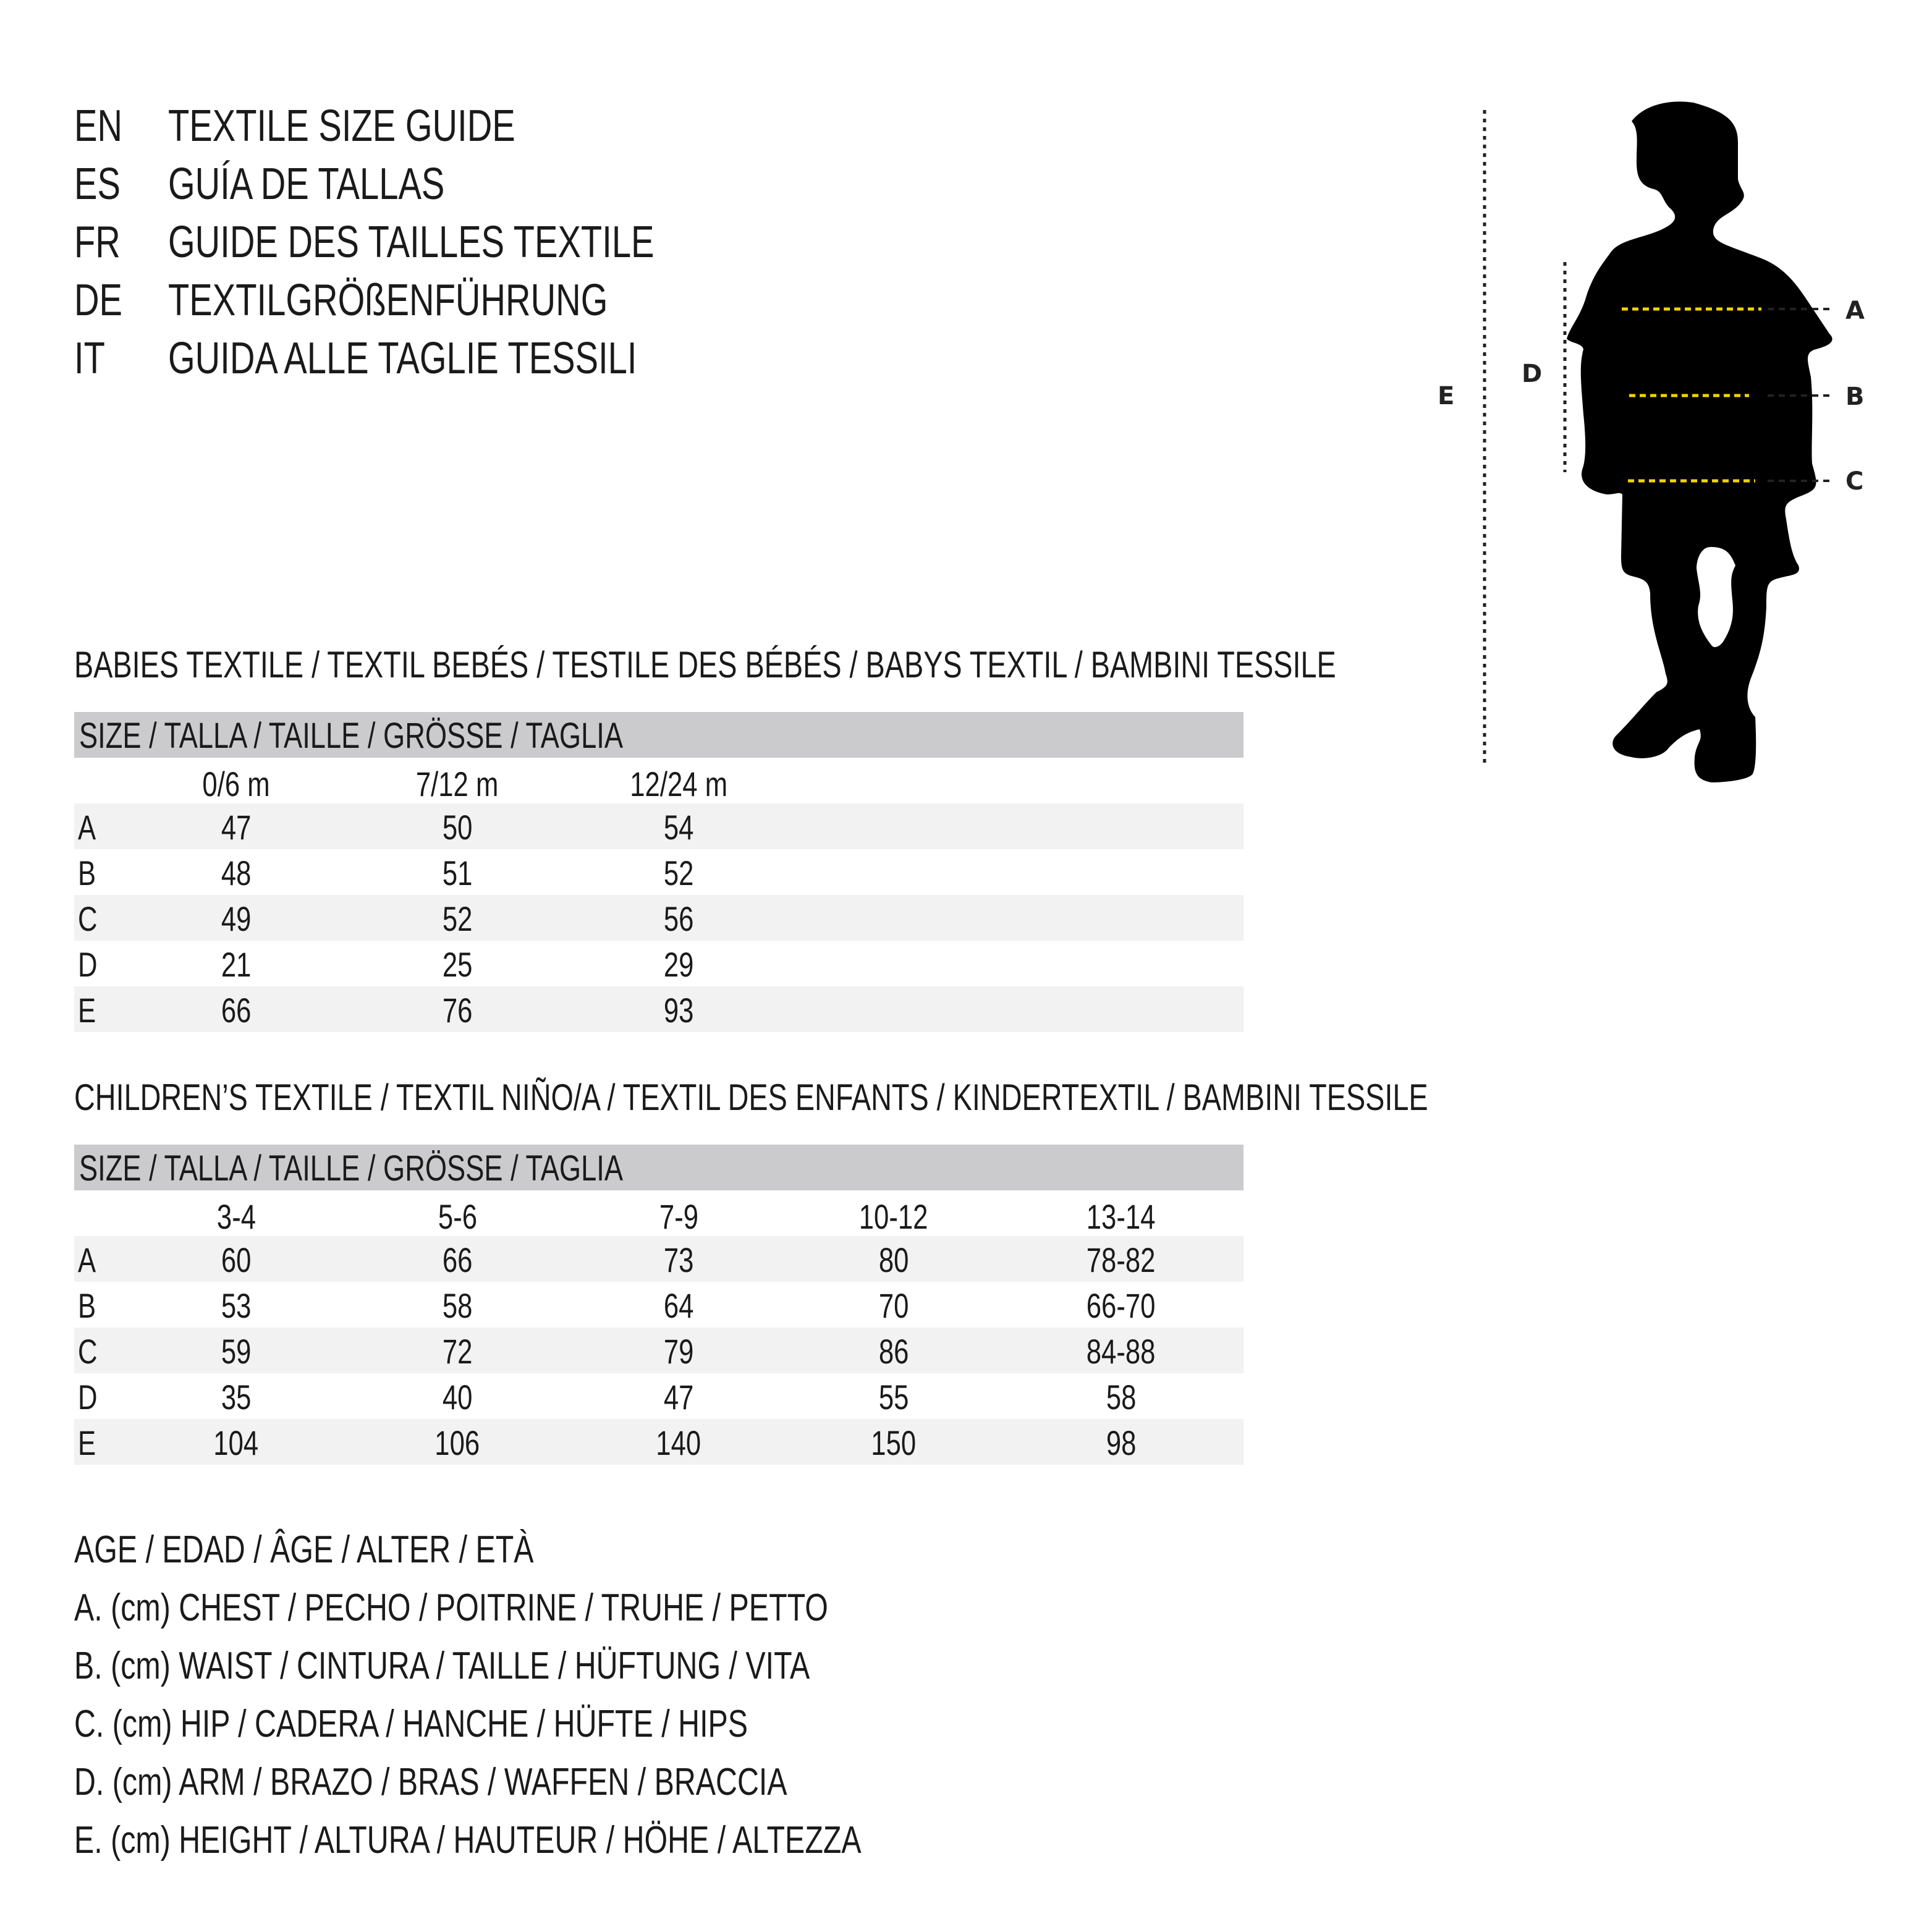  Describe the element at coordinates (1855, 397) in the screenshot. I see `label-b: B` at that location.